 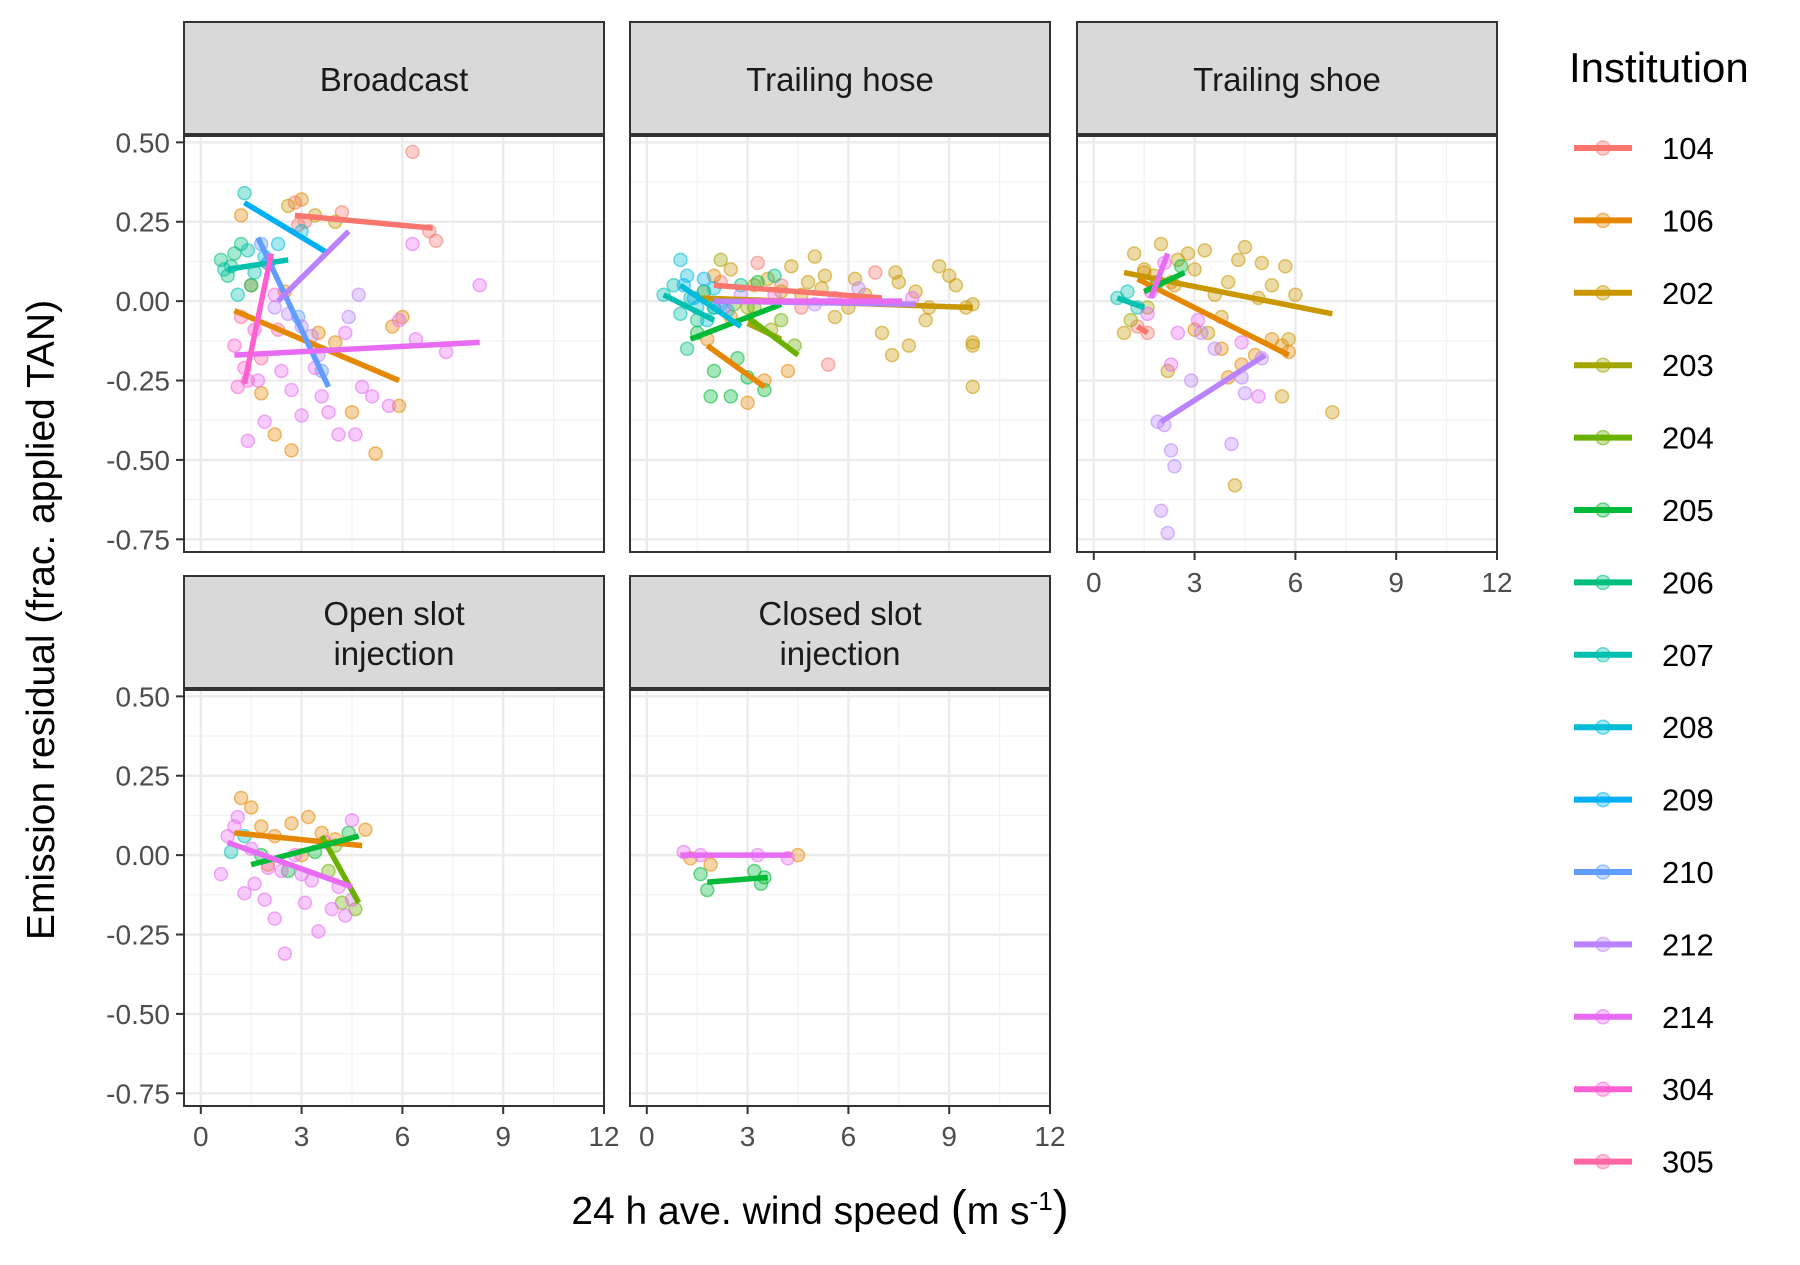 What do you see at coordinates (143, 855) in the screenshot?
I see `y-tick-label: 0.00` at bounding box center [143, 855].